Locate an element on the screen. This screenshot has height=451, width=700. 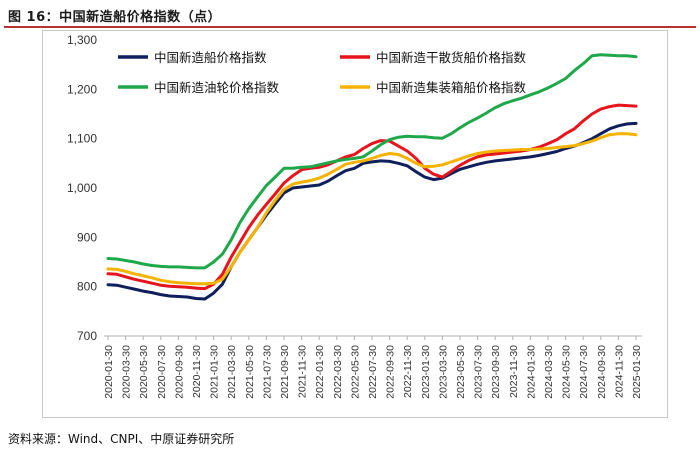
x-tick-label: 2023-03-30 is located at coordinates (443, 372).